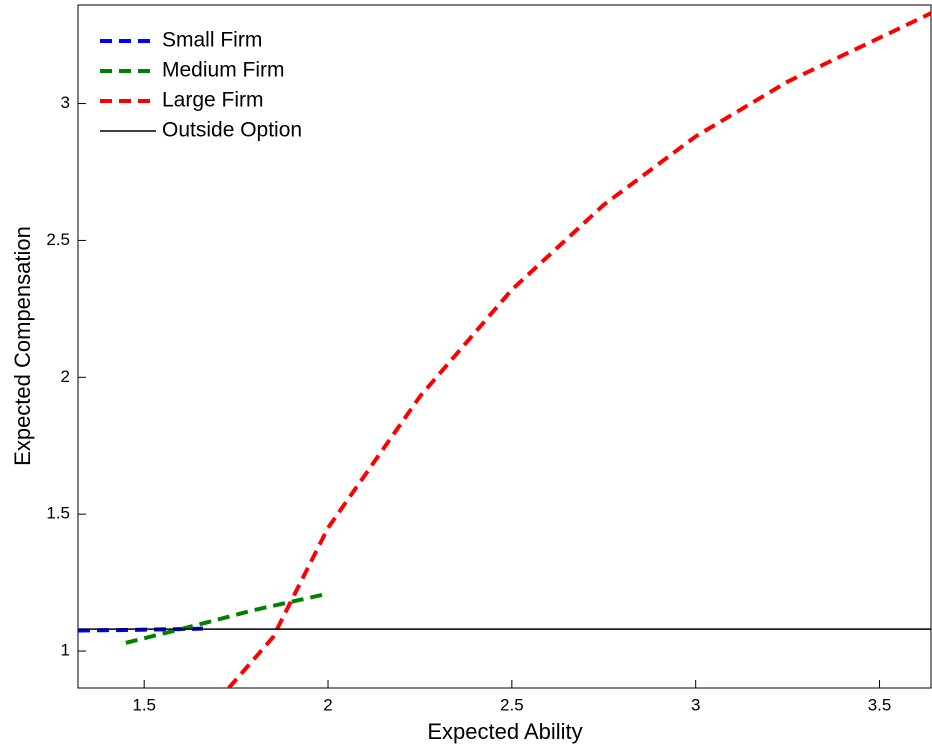 This screenshot has height=750, width=932. I want to click on series-line, so click(227, 618).